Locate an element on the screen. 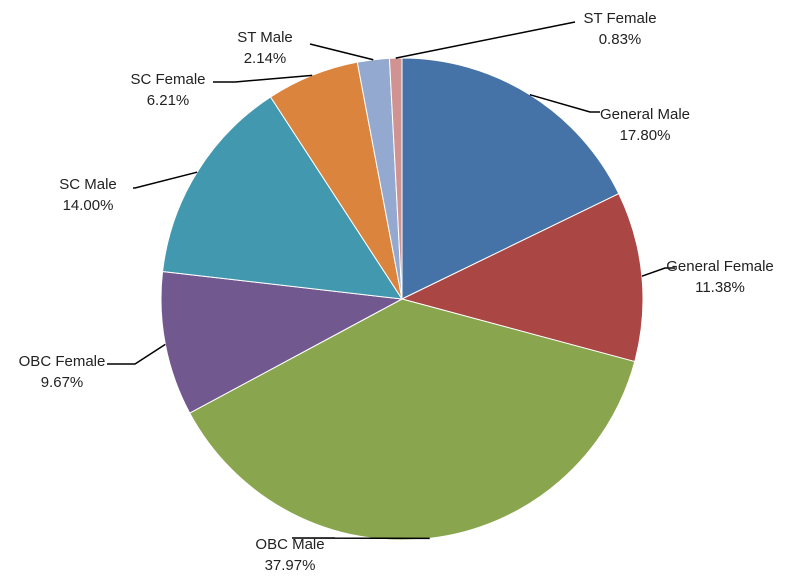 This screenshot has width=806, height=580. slice-value-label: 2.14% is located at coordinates (265, 58).